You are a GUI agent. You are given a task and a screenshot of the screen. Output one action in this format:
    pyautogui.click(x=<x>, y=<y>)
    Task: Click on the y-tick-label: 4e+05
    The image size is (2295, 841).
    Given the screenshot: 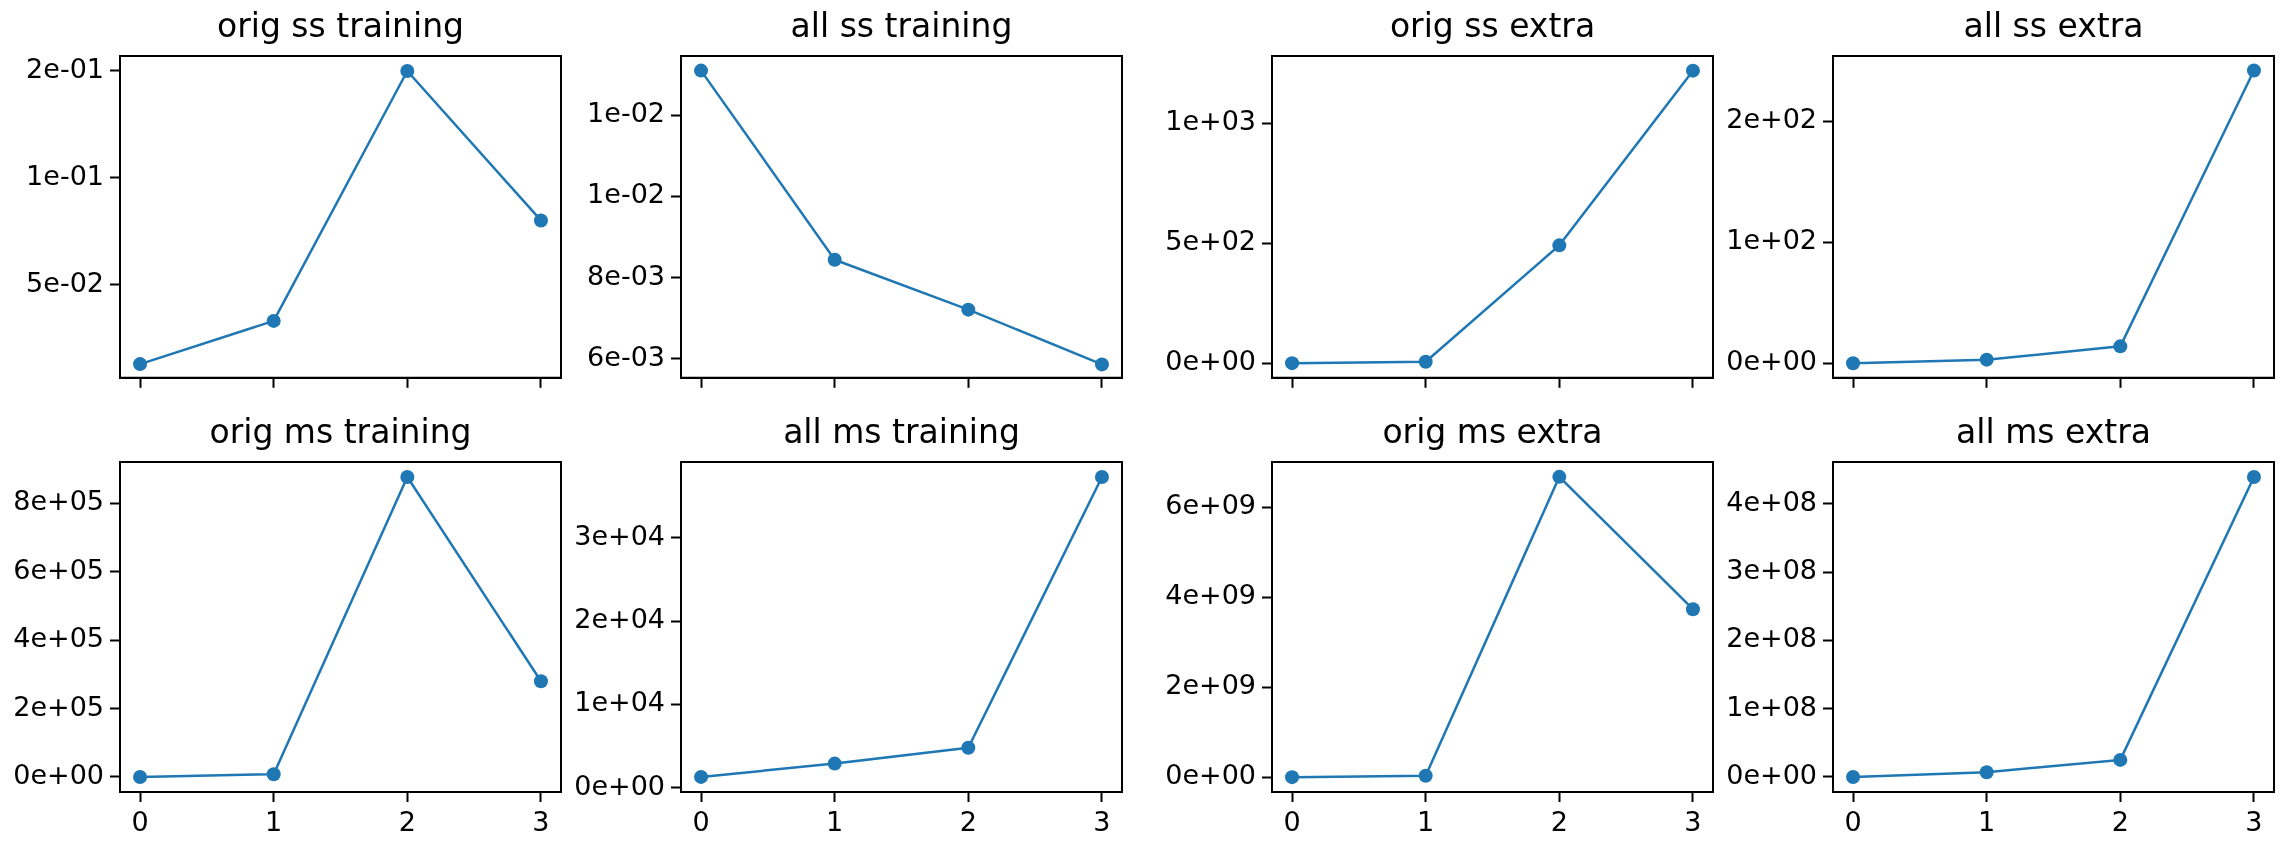 What is the action you would take?
    pyautogui.click(x=58, y=638)
    